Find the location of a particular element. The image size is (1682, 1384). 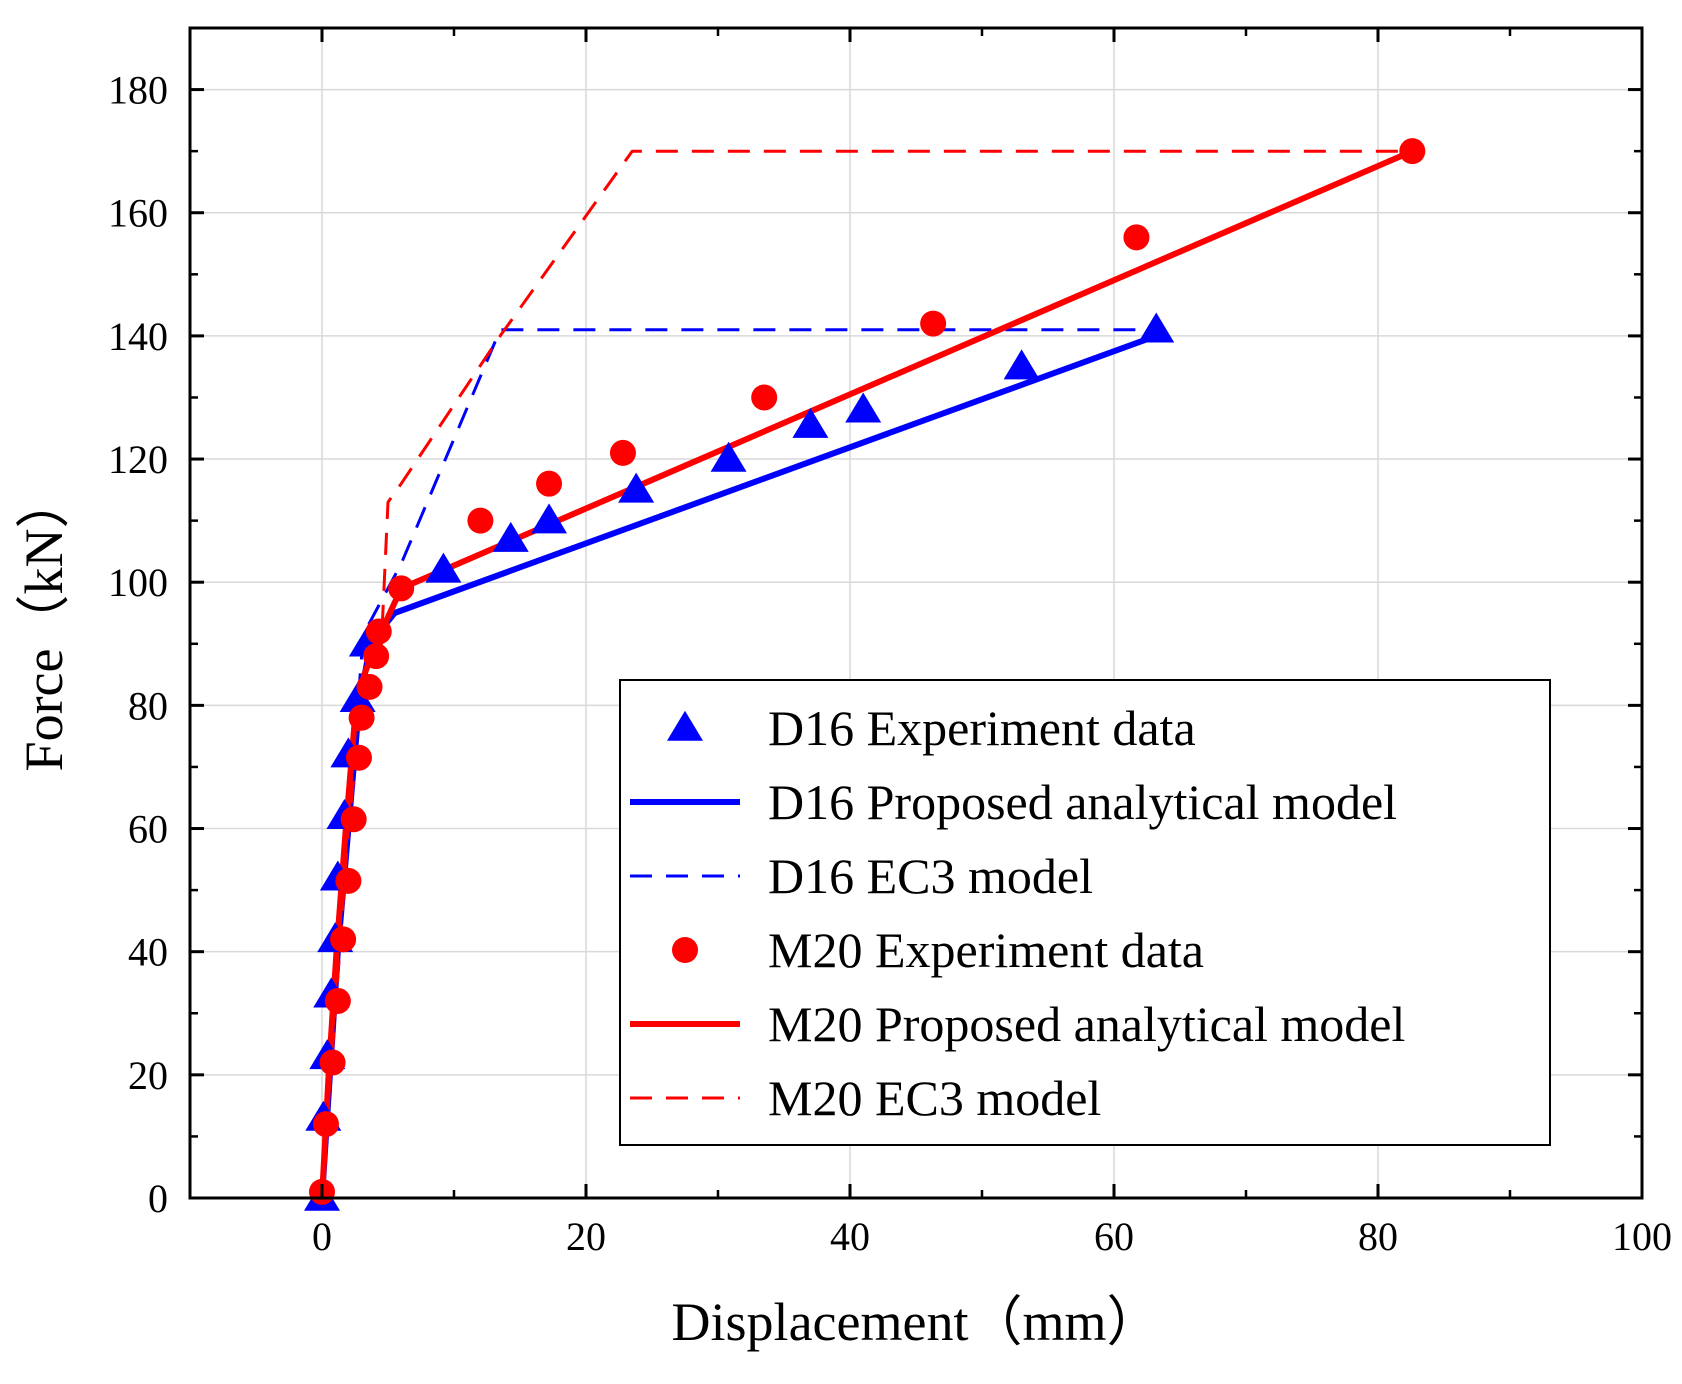

legend-symbol-d16-experiment-data is located at coordinates (685, 725).